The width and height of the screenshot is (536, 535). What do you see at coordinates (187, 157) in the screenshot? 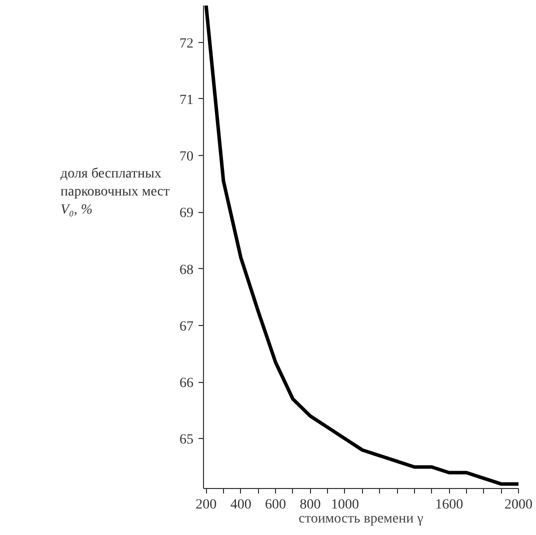
I see `y-tick-label: 70` at bounding box center [187, 157].